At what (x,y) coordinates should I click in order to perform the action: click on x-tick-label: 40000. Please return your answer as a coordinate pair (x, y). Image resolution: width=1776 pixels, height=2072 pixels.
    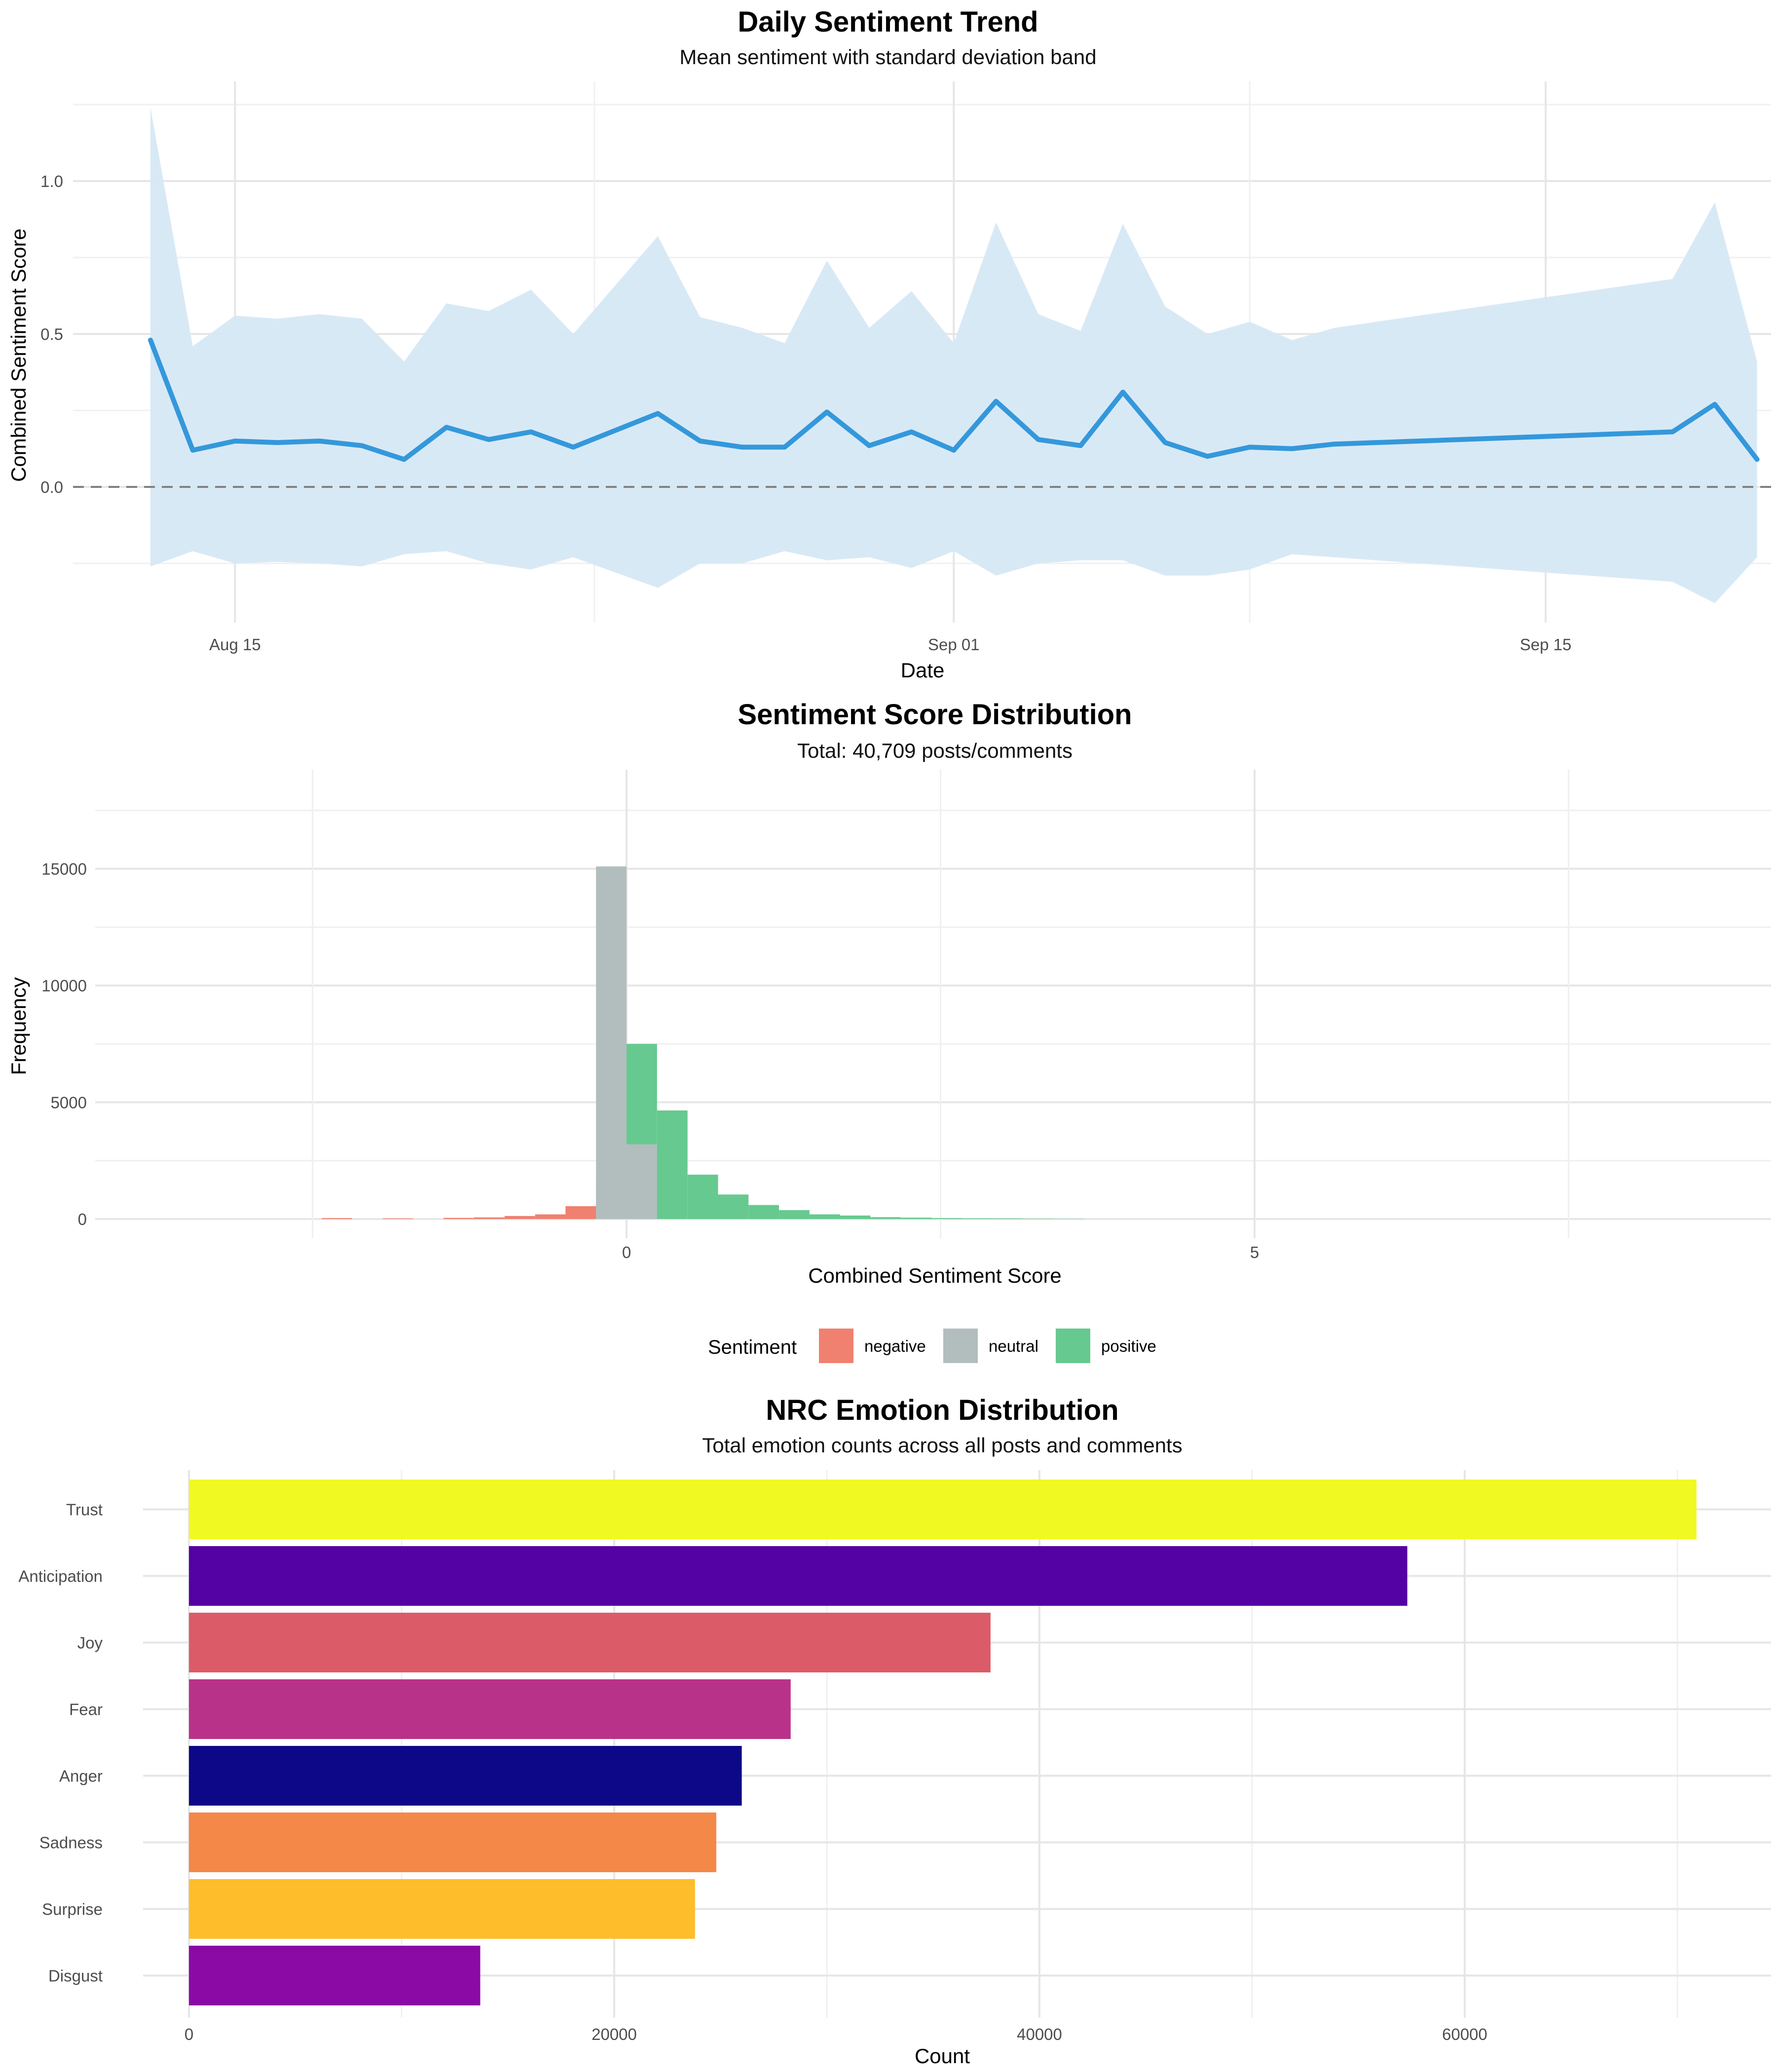
    Looking at the image, I should click on (1039, 2034).